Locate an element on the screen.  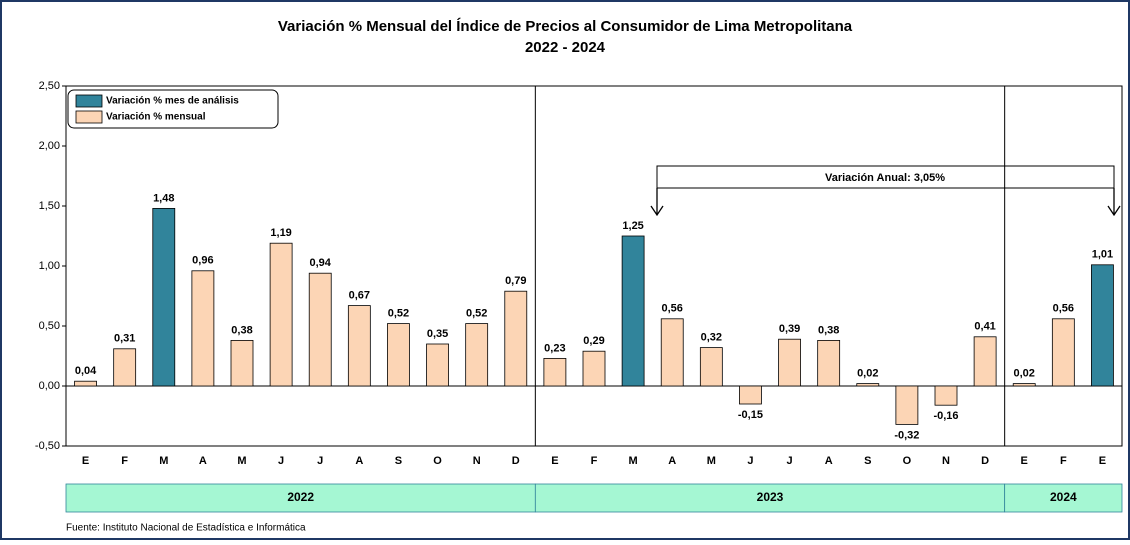
y-tick-label: 2,00 is located at coordinates (49, 146).